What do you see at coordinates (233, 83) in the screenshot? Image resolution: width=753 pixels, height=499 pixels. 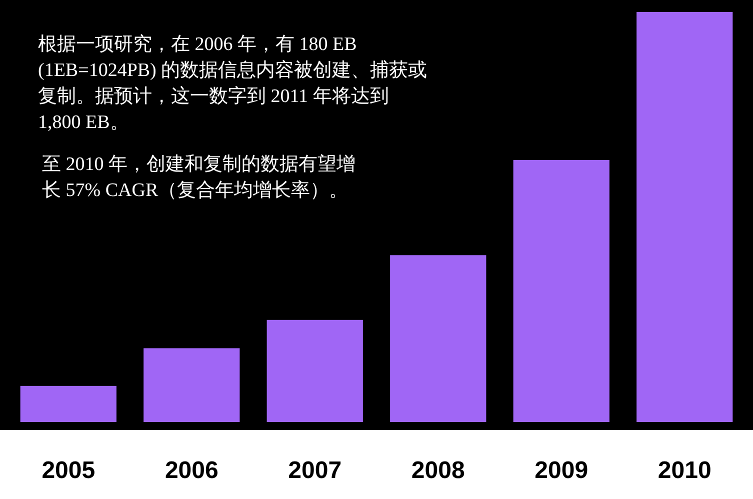 I see `annotation: 根据一项研究，在 2006 年，有 180 EB (1EB=1024PB) 的数据信息内容被创建、捕获或复制。据预计，这一数字到 2011 年将达到 1,800 EB。` at bounding box center [233, 83].